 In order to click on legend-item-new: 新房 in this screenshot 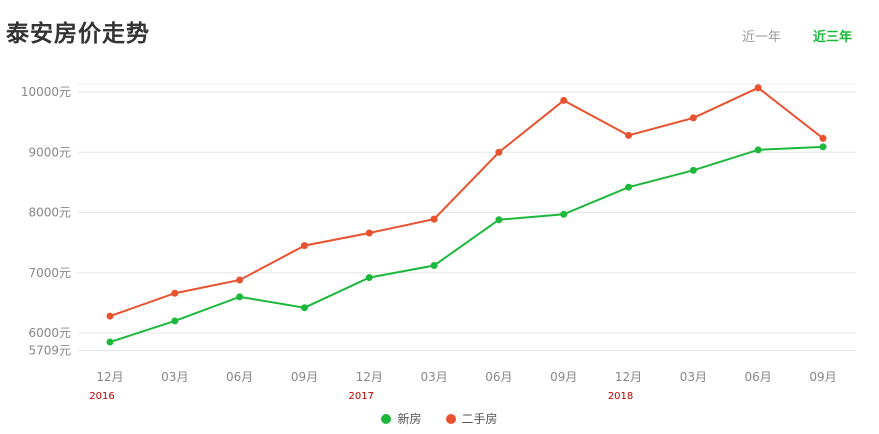, I will do `click(401, 418)`.